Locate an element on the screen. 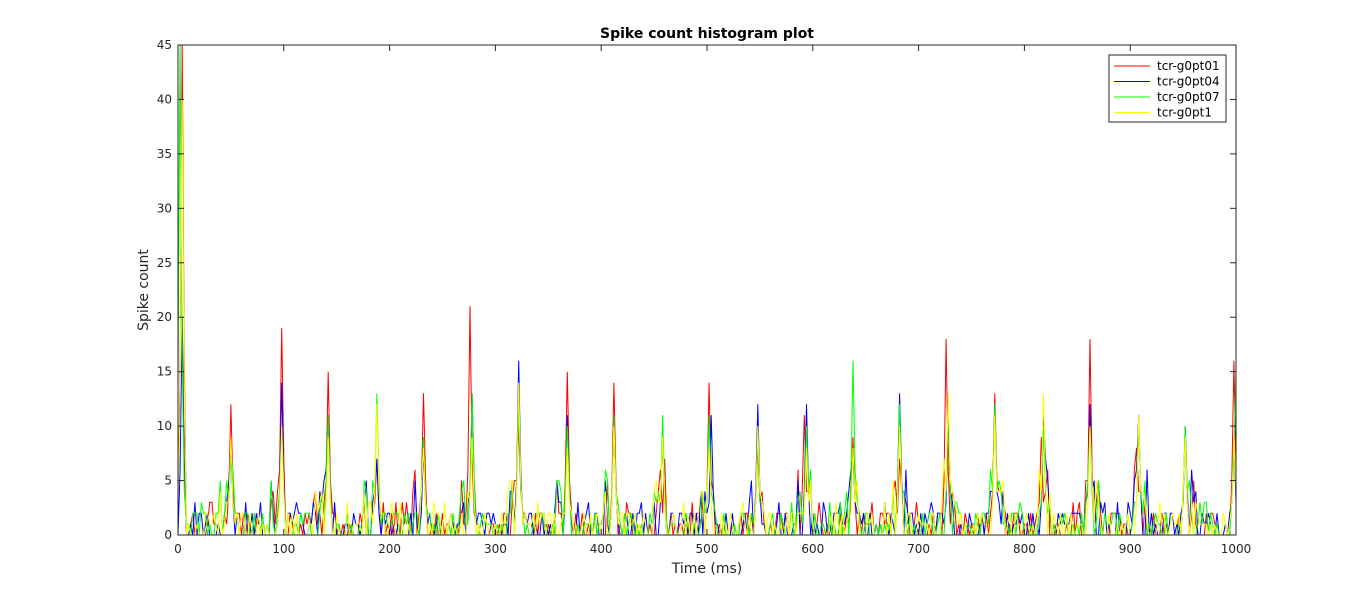 Image resolution: width=1366 pixels, height=601 pixels. y-tick-label: 5 is located at coordinates (168, 481).